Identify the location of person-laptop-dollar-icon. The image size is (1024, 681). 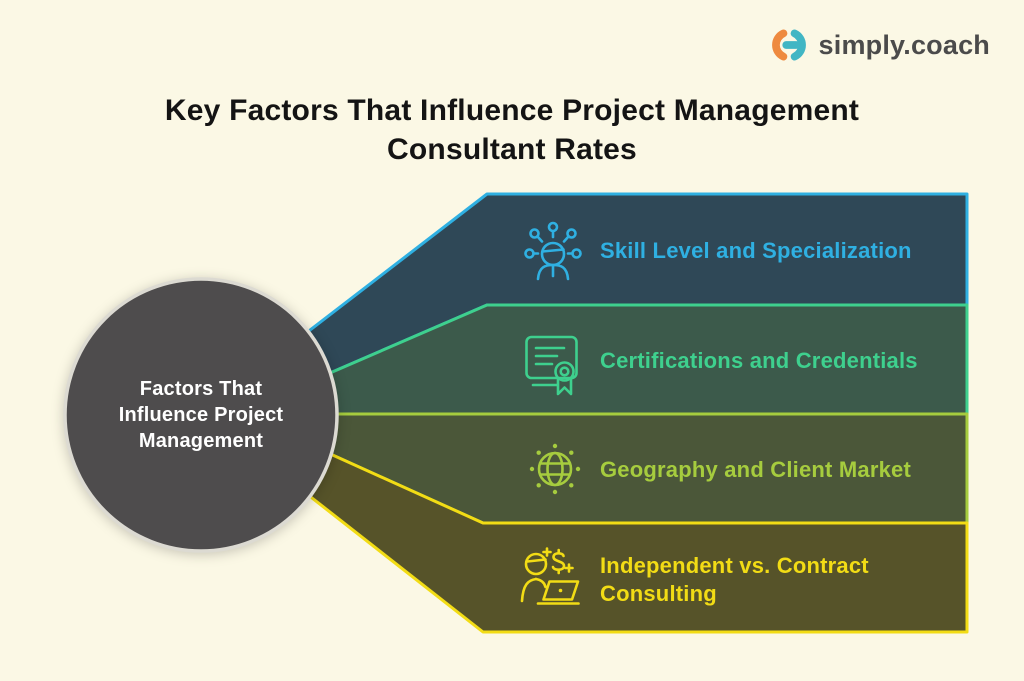
(550, 576).